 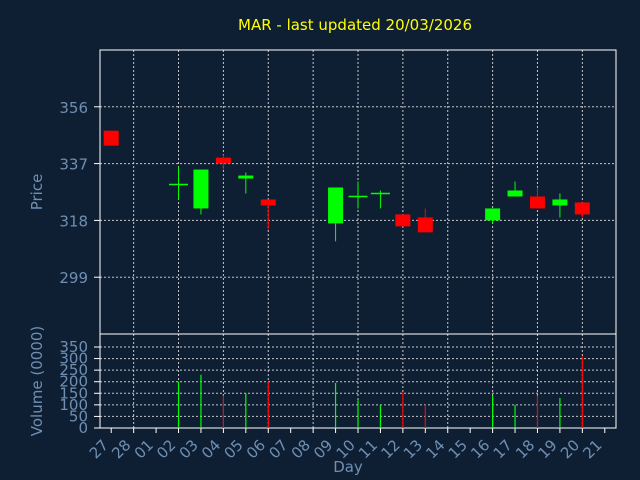 What do you see at coordinates (73, 165) in the screenshot?
I see `price-tick-label: 337` at bounding box center [73, 165].